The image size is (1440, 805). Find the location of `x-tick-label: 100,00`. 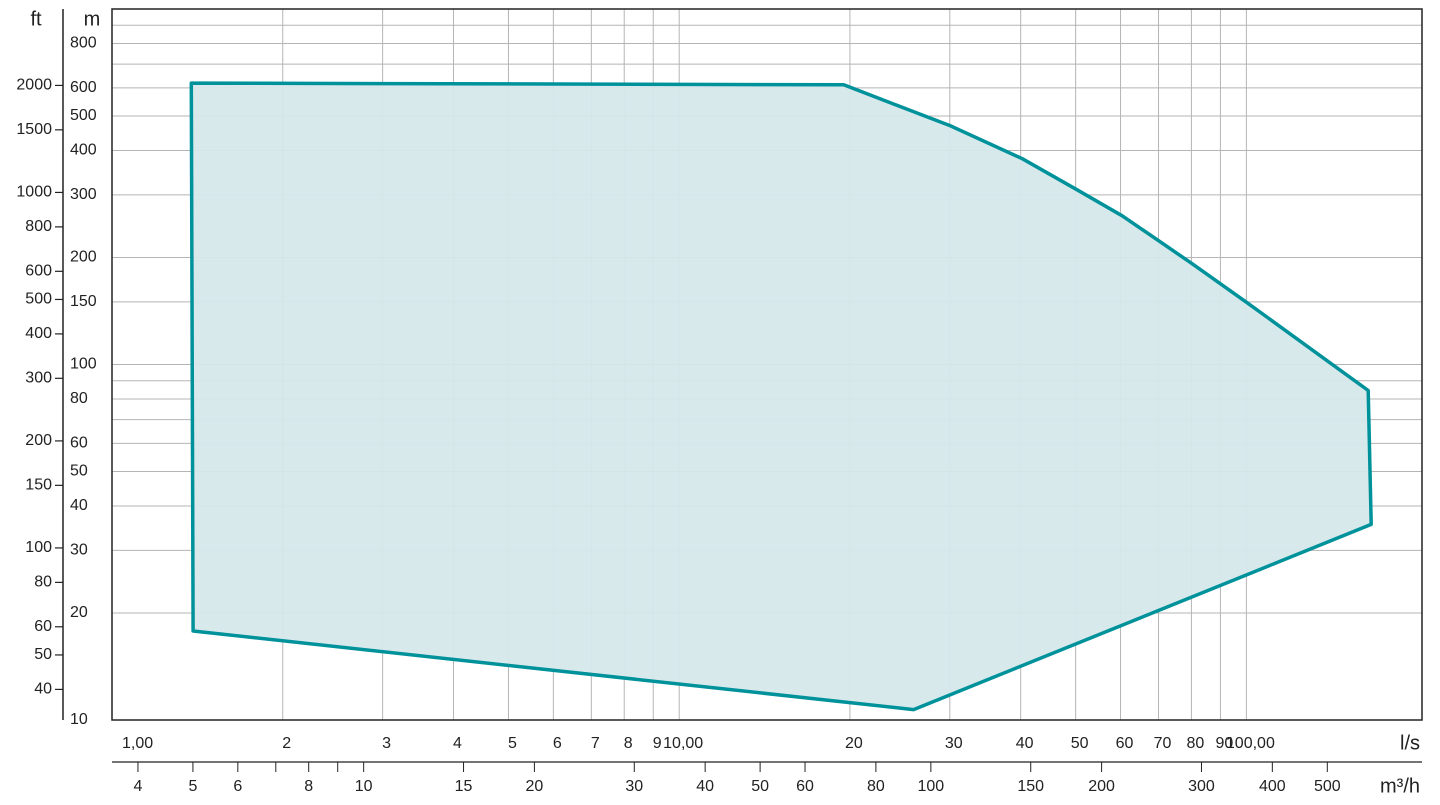

x-tick-label: 100,00 is located at coordinates (1250, 743).